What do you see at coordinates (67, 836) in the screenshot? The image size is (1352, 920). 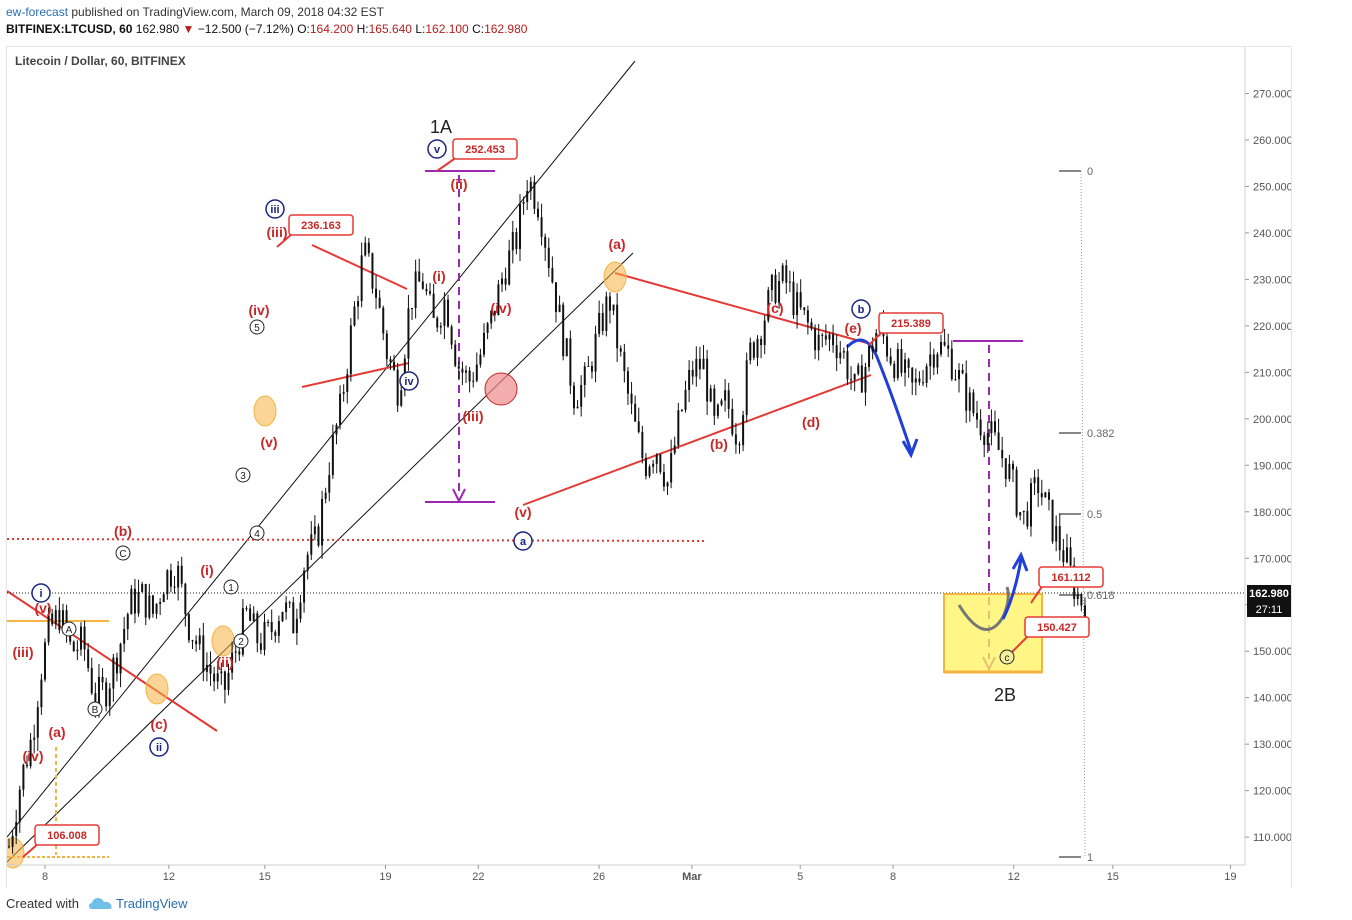 I see `price-label-text: 106.008` at bounding box center [67, 836].